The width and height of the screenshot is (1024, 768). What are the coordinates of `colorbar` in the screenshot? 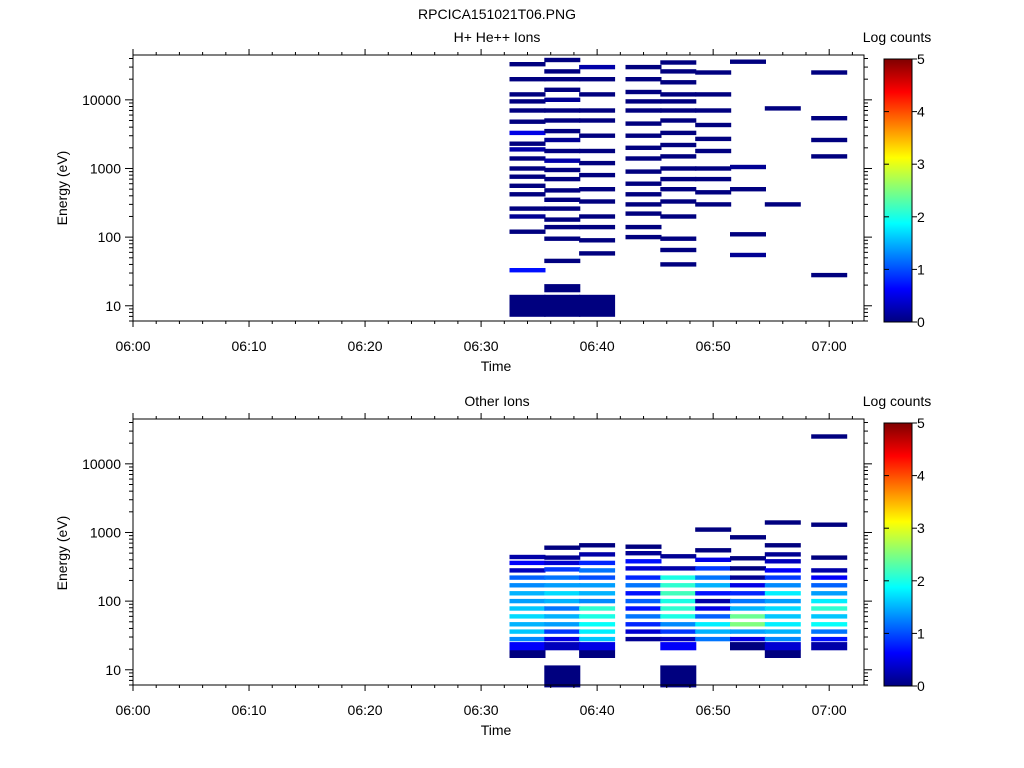 It's located at (898, 190).